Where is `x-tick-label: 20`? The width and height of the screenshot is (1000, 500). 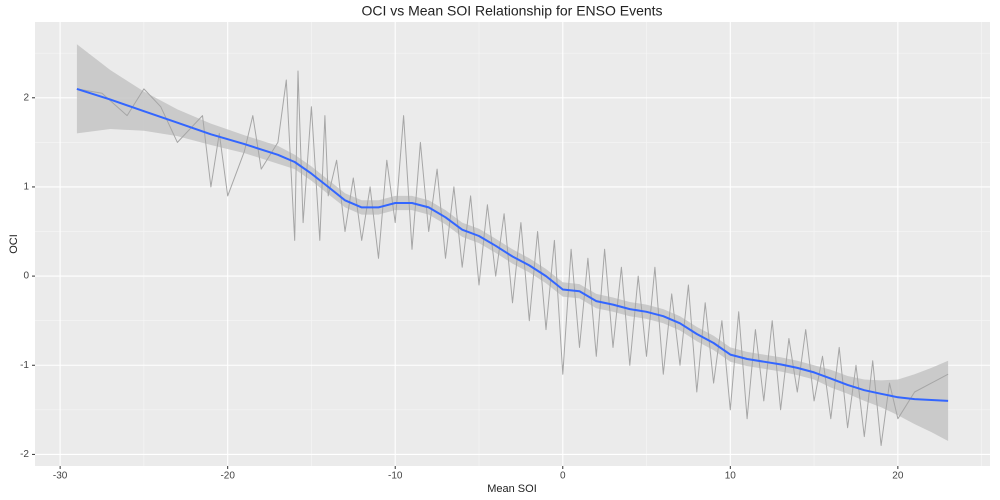
x-tick-label: 20 is located at coordinates (898, 476).